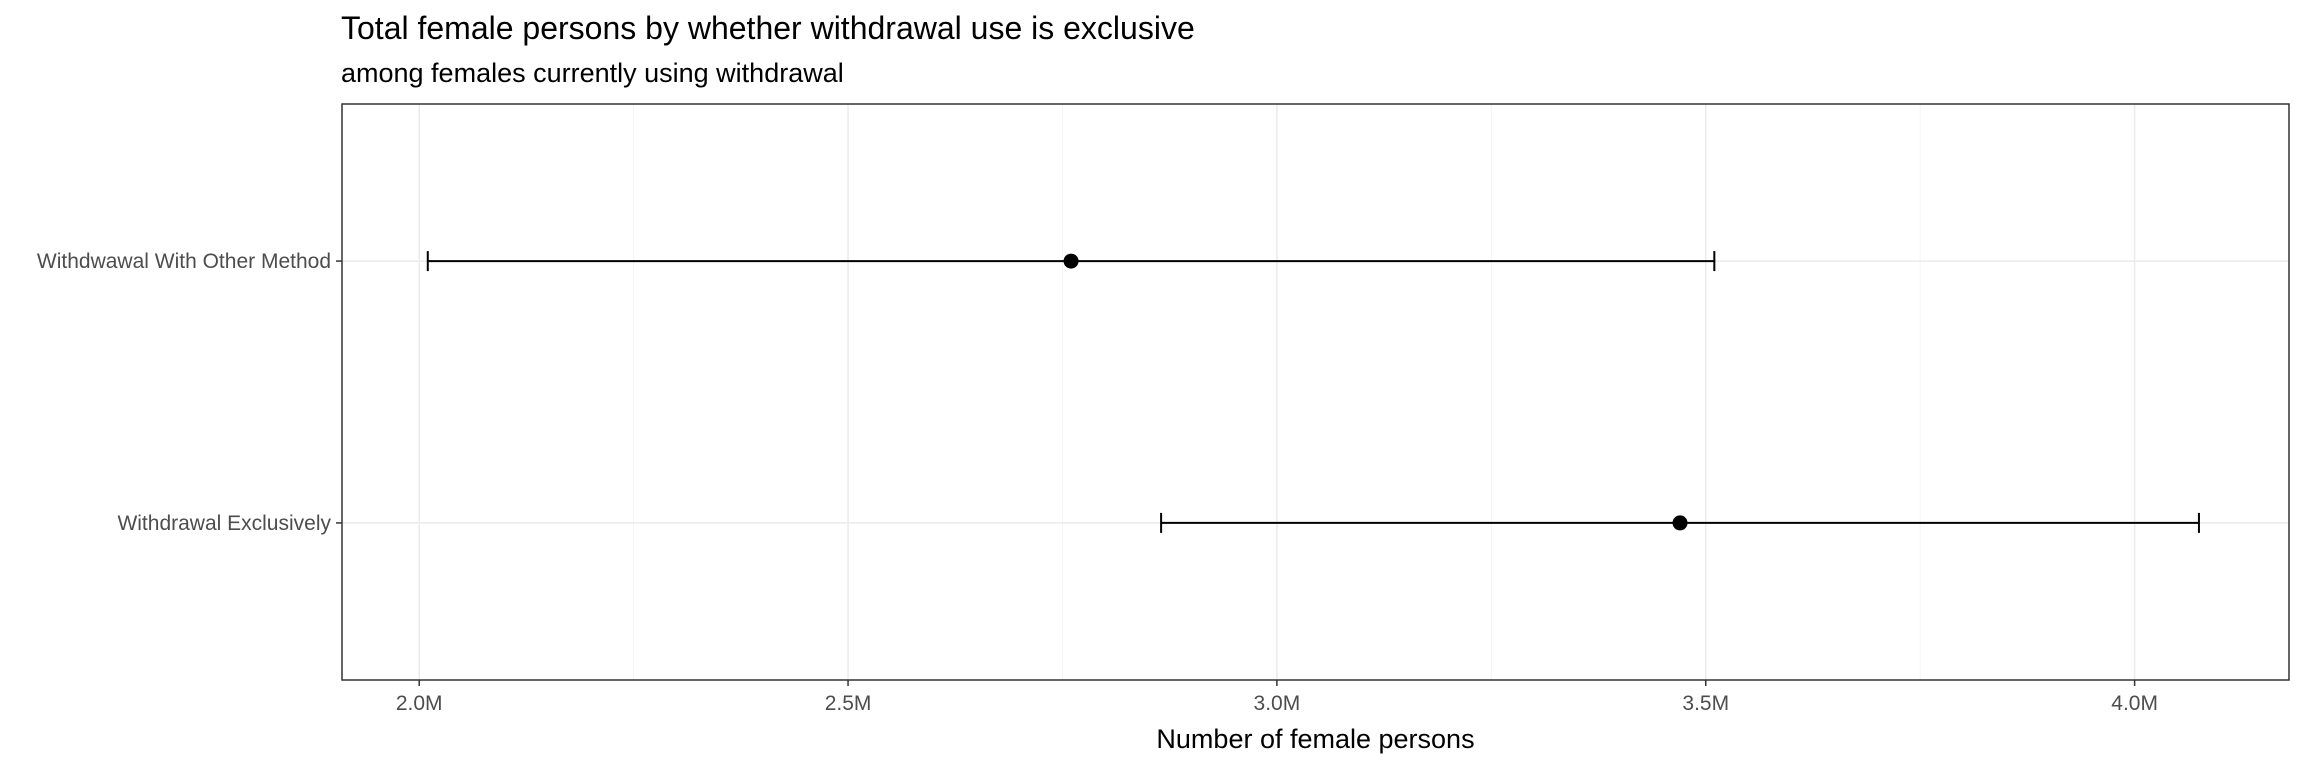  Describe the element at coordinates (419, 703) in the screenshot. I see `x-tick-label: 2.0M` at that location.